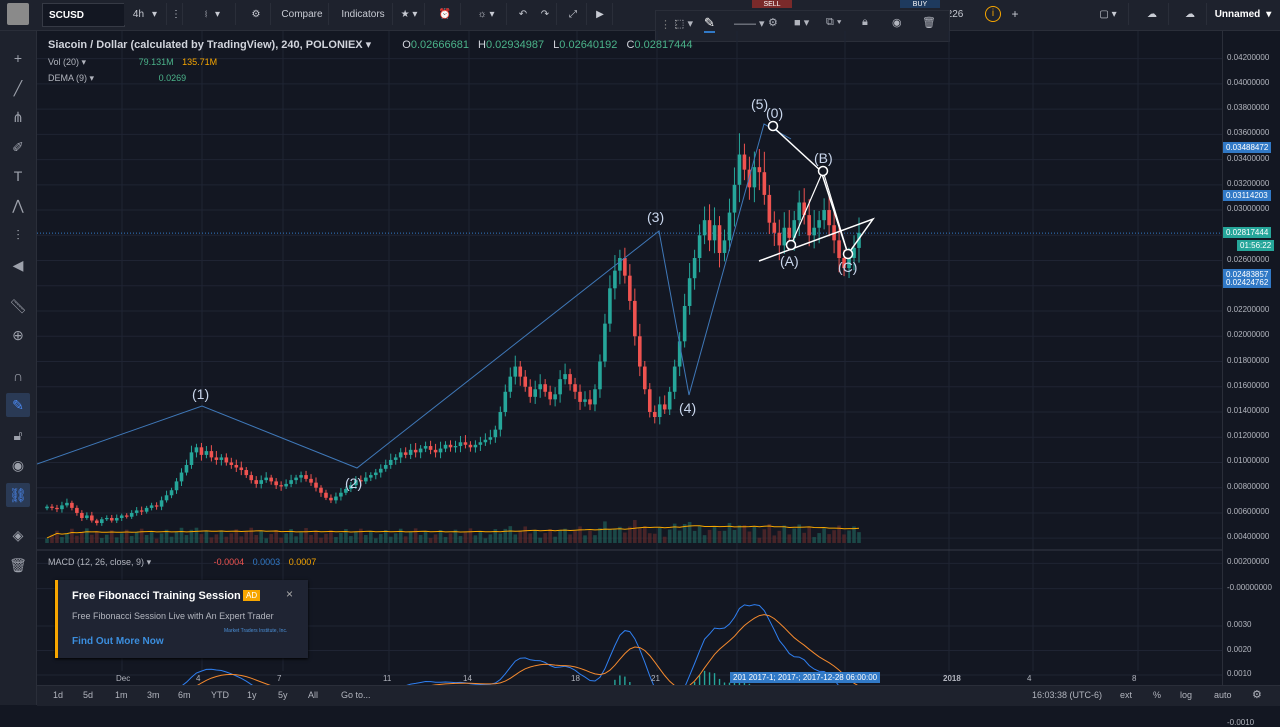  What do you see at coordinates (18, 146) in the screenshot?
I see `brush-icon: ✐` at bounding box center [18, 146].